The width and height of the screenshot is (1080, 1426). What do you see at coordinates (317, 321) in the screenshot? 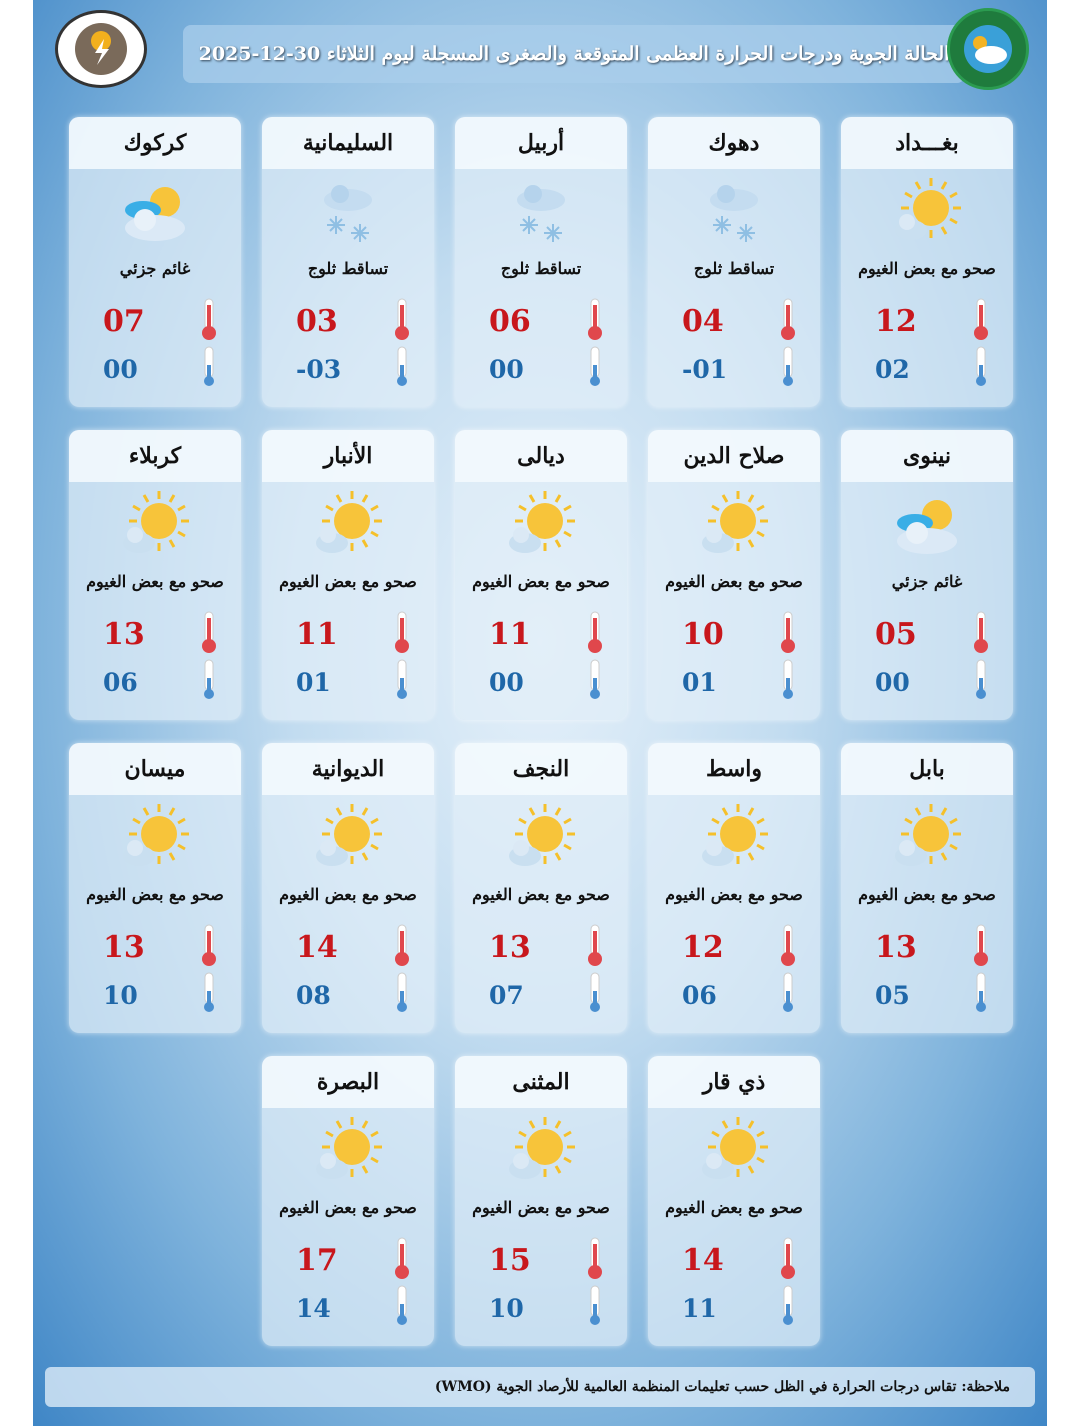
I see `max-temp: 03` at bounding box center [317, 321].